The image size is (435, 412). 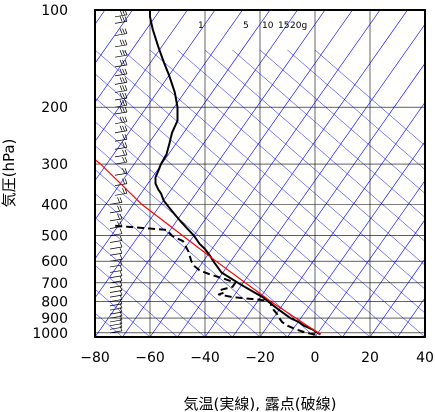 I want to click on y-tick-label: 700, so click(x=54, y=284).